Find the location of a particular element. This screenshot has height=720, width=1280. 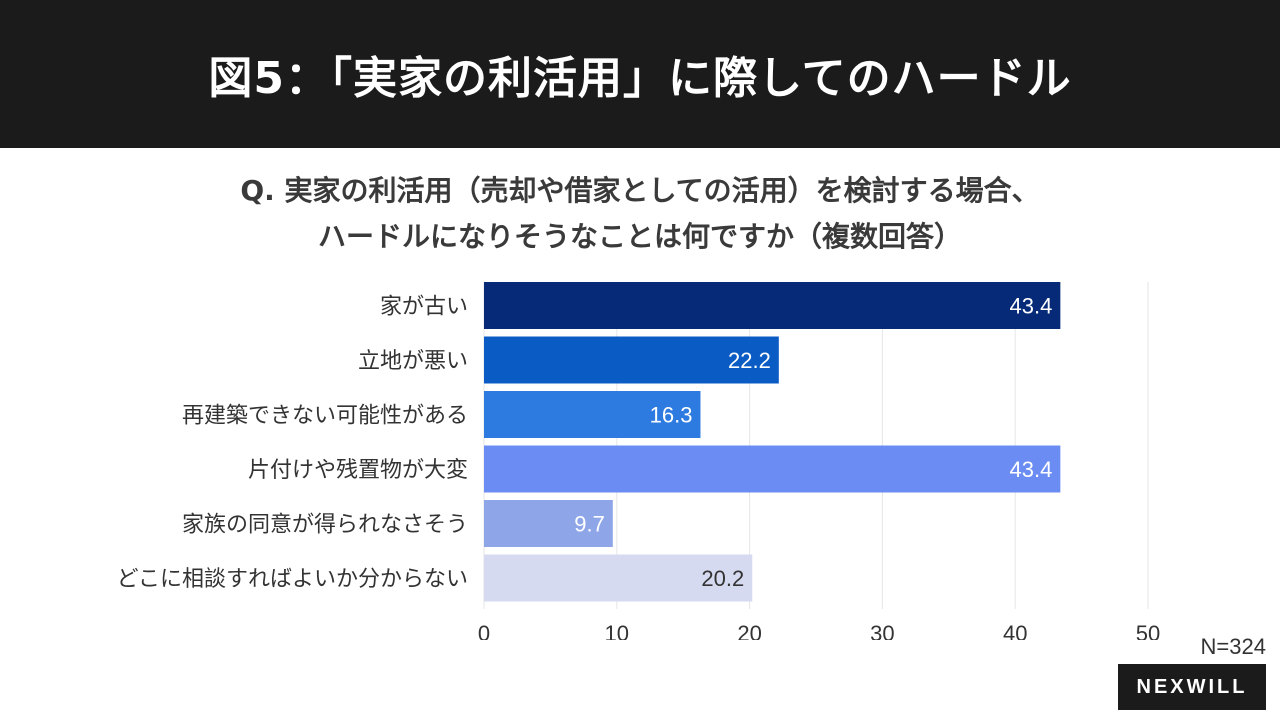

x-tick-label: 40 is located at coordinates (1015, 630).